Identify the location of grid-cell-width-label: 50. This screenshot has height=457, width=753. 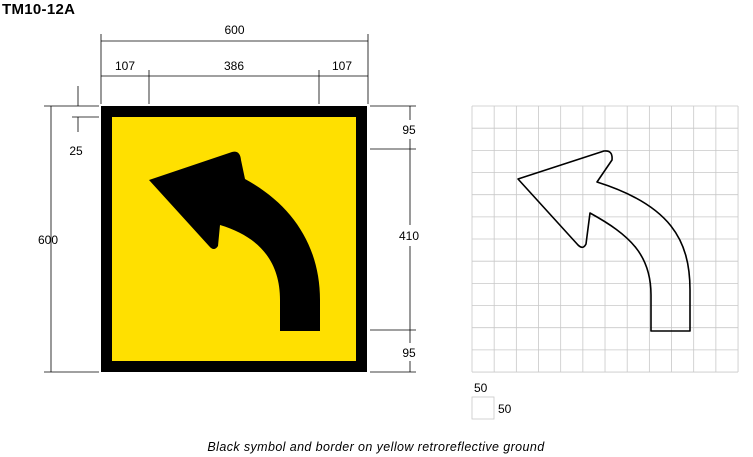
(505, 409).